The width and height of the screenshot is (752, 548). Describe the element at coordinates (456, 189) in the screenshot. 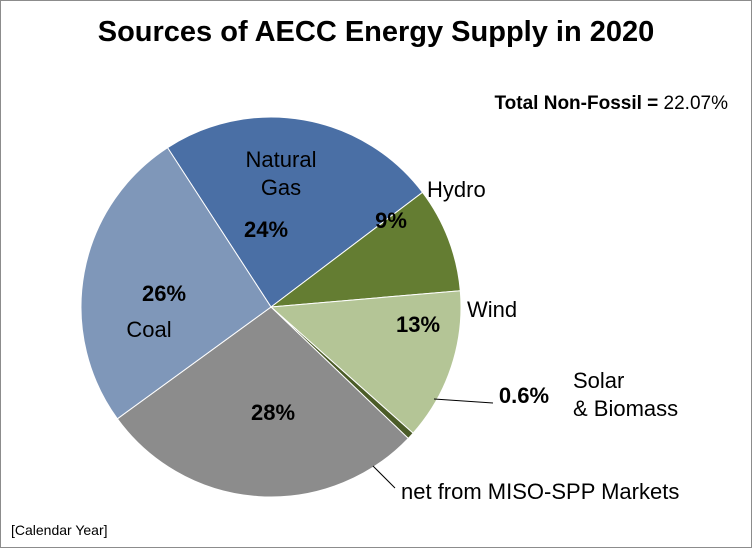

I see `name-label-hydro: Hydro` at that location.